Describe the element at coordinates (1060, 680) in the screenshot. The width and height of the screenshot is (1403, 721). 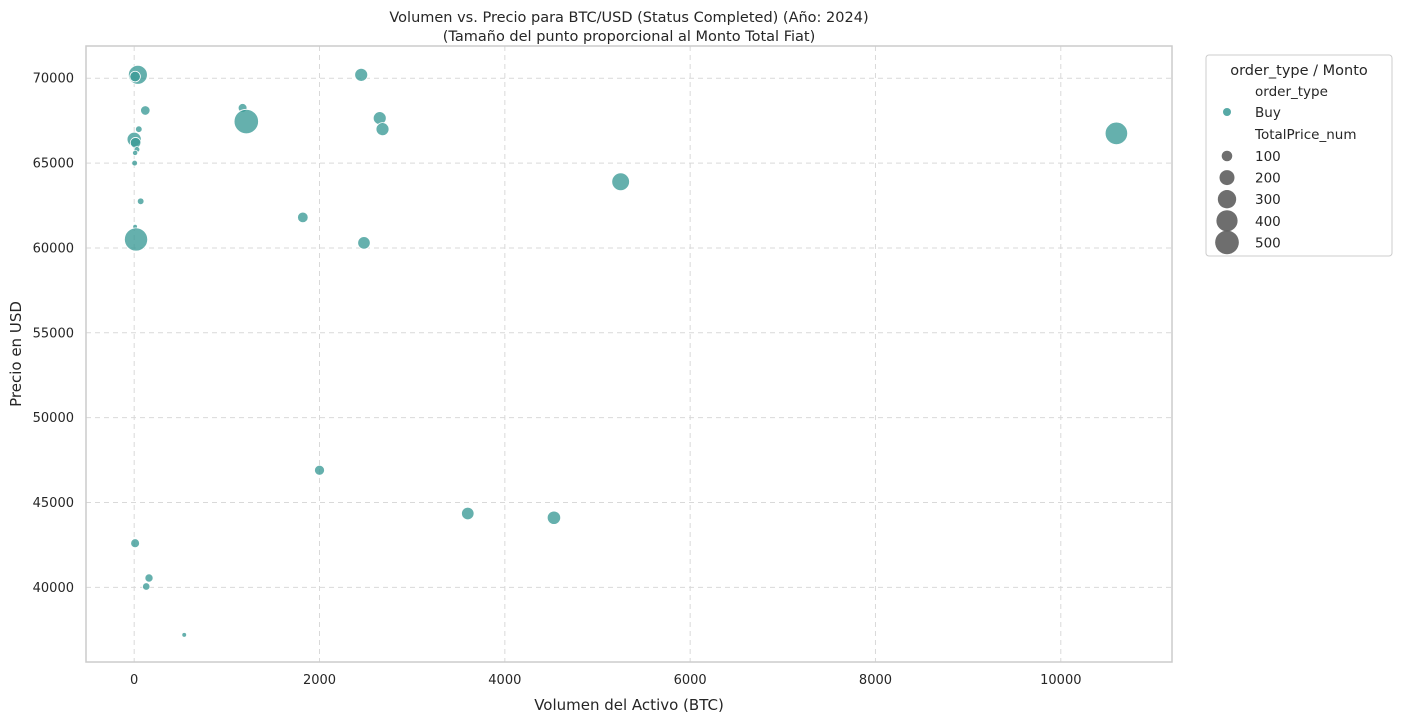
I see `x-tick-label: 10000` at that location.